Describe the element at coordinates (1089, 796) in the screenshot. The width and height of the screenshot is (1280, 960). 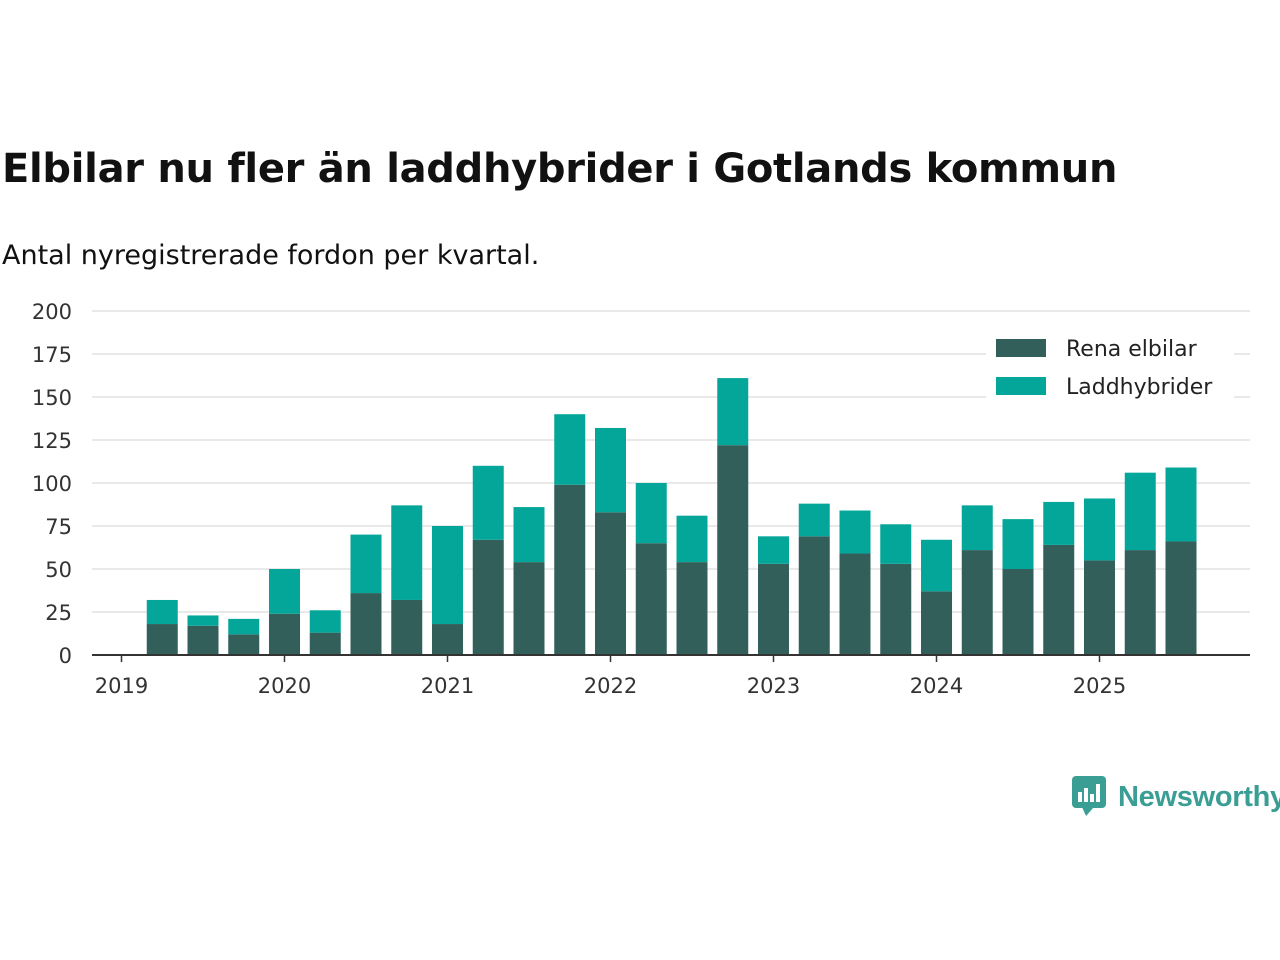
I see `newsworthy-logo-icon` at that location.